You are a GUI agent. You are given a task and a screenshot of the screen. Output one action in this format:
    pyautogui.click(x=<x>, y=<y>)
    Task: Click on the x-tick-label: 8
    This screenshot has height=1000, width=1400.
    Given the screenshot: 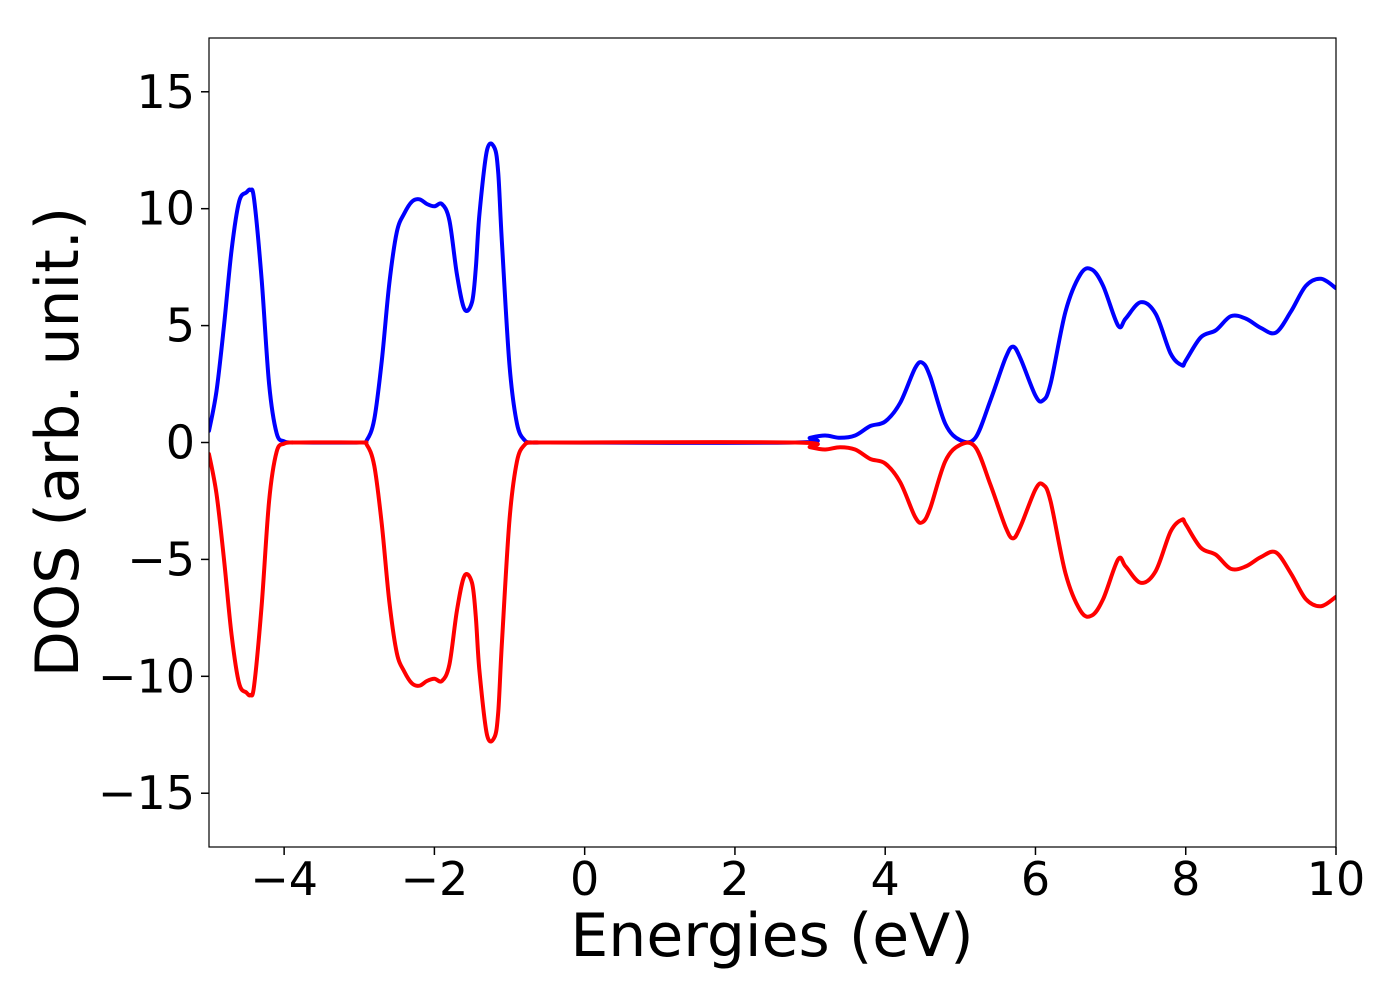 What is the action you would take?
    pyautogui.click(x=1185, y=879)
    